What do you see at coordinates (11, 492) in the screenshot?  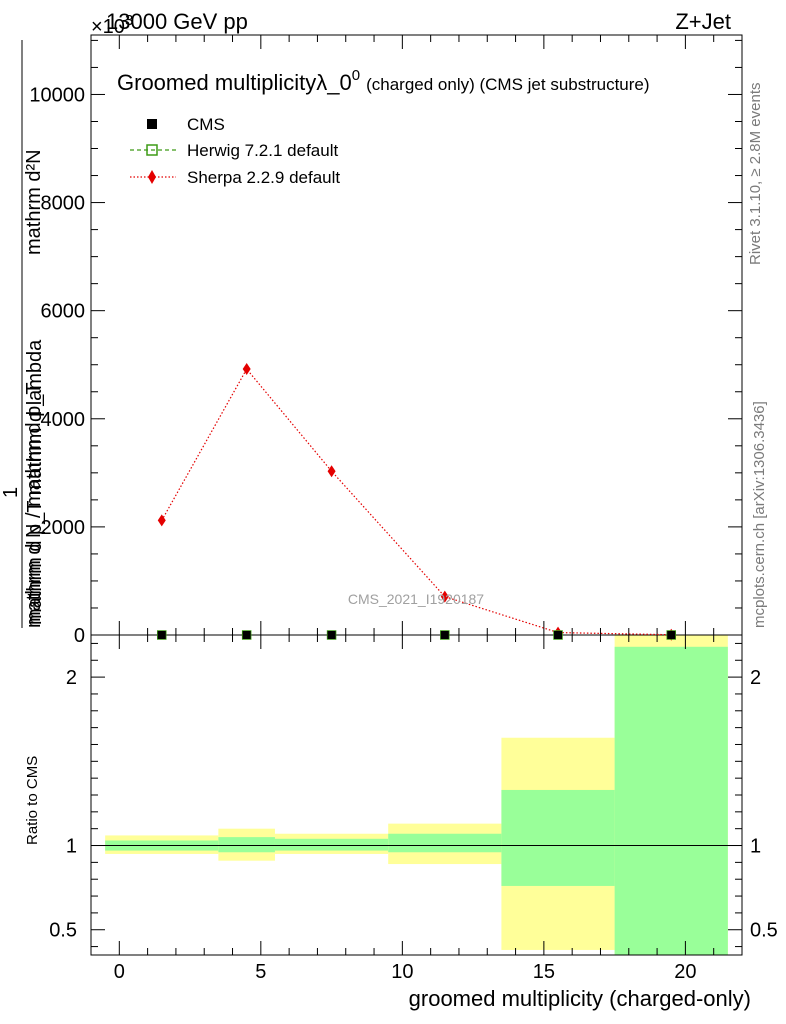 I see `y-label-one: 1` at bounding box center [11, 492].